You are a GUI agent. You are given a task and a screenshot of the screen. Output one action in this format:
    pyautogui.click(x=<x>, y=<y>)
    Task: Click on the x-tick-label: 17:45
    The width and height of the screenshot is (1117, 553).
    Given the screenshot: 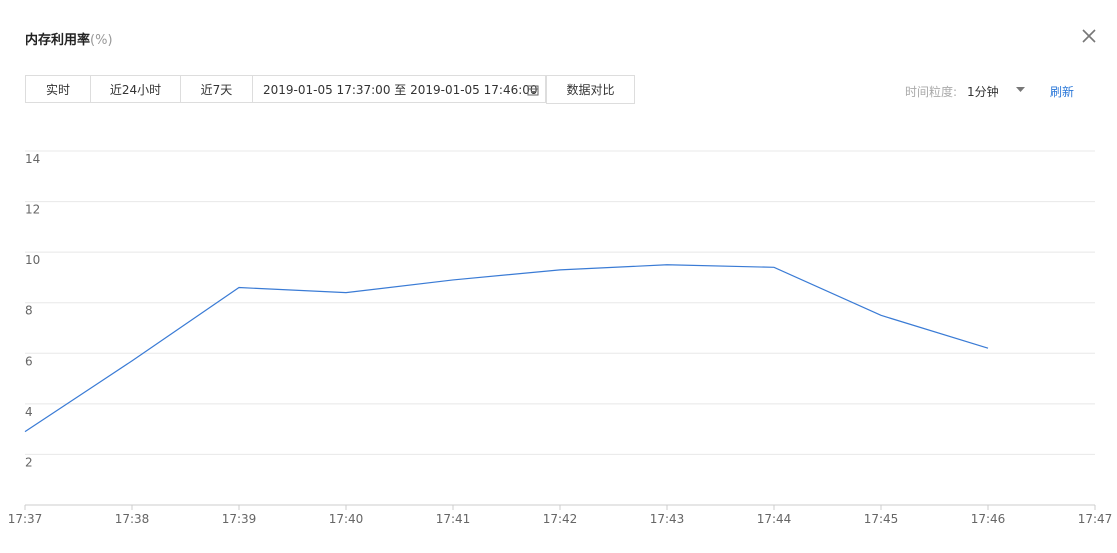 What is the action you would take?
    pyautogui.click(x=881, y=519)
    